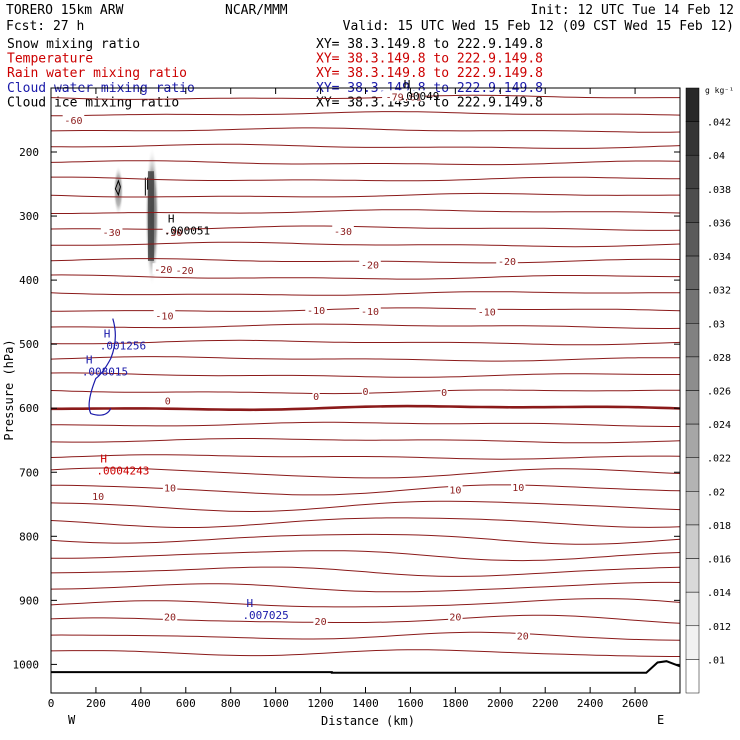  Describe the element at coordinates (9, 389) in the screenshot. I see `y-axis-label: Pressure (hPa)` at that location.